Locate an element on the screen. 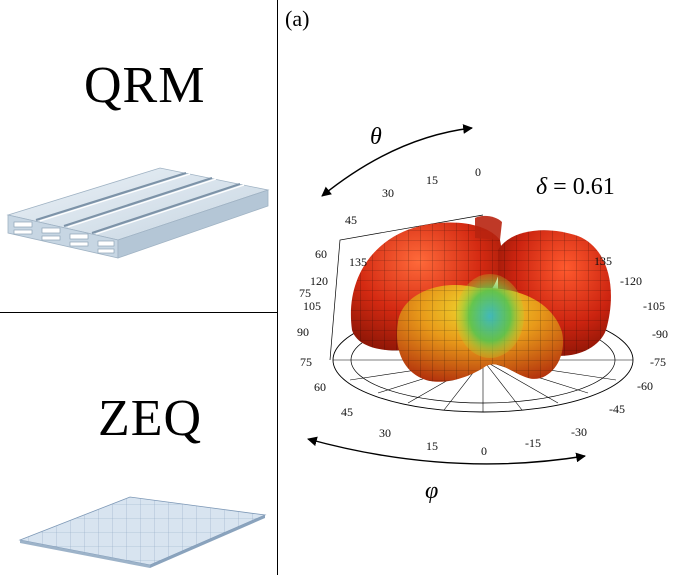  inner-angle-tick-labels: 105 120 135 135 is located at coordinates (457, 283).